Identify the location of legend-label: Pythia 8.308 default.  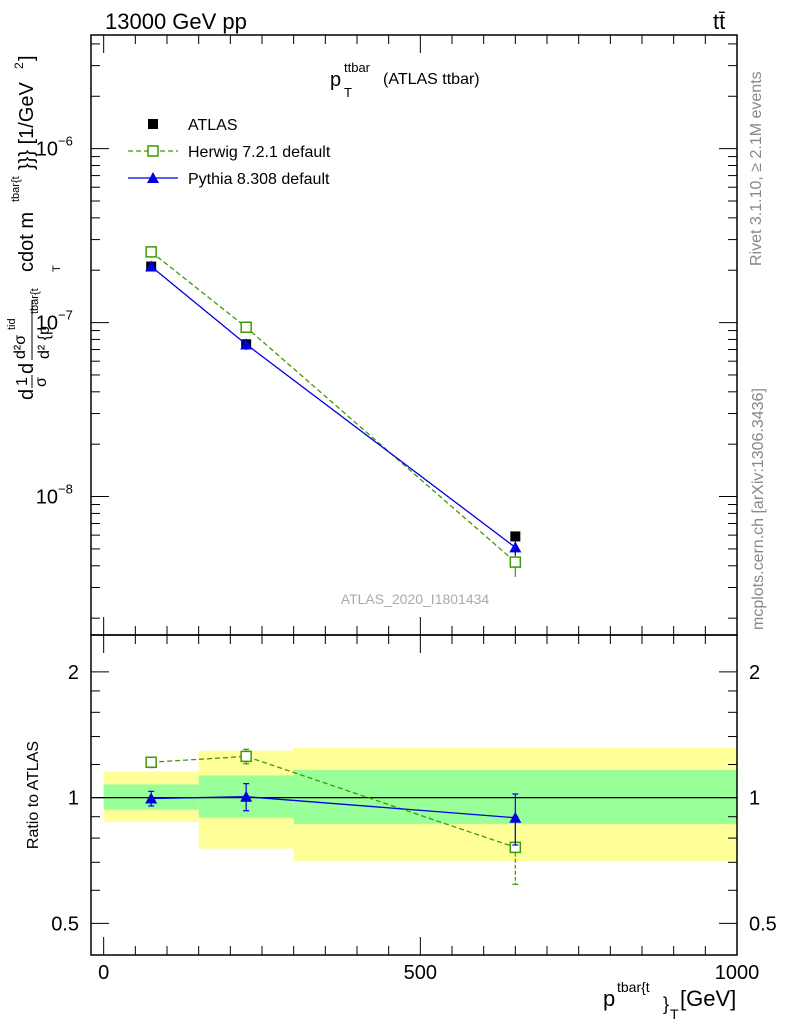
(259, 179).